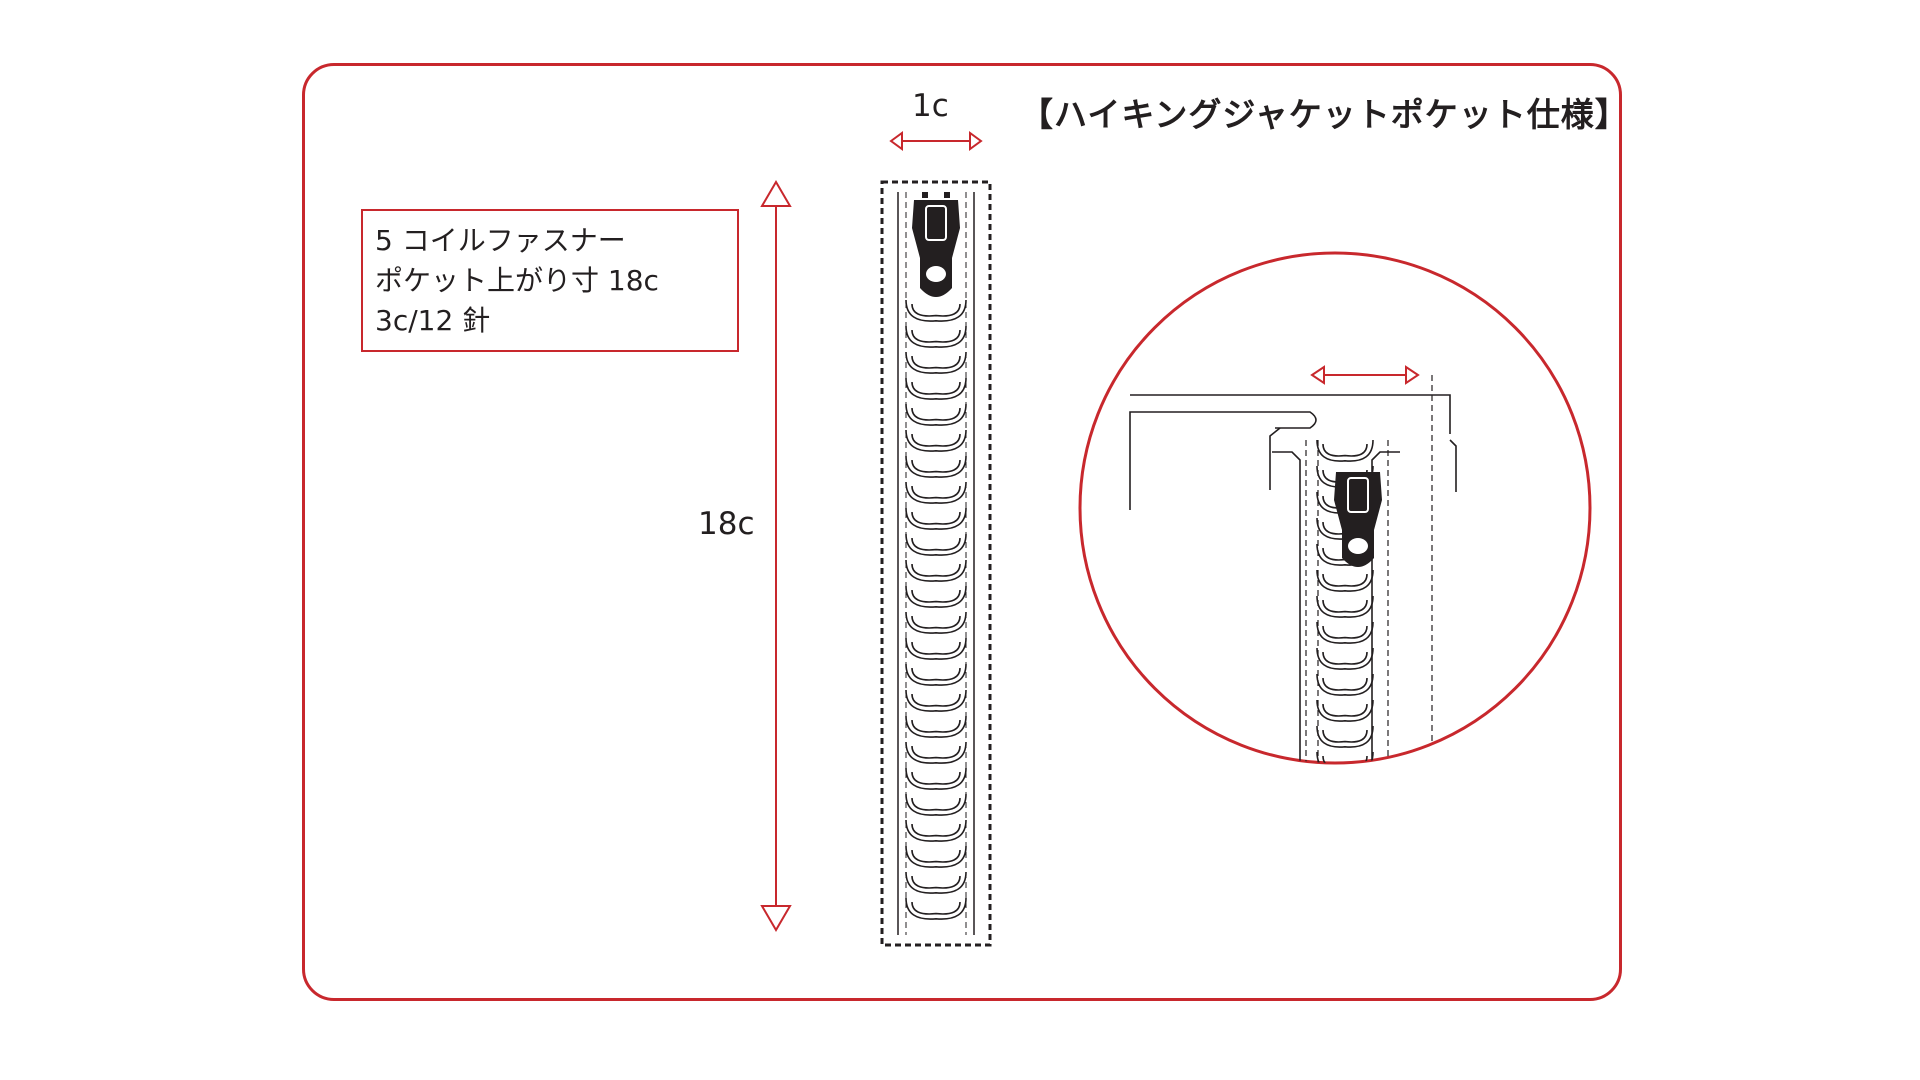 The image size is (1920, 1080). Describe the element at coordinates (1358, 519) in the screenshot. I see `detail-zipper-slider` at that location.